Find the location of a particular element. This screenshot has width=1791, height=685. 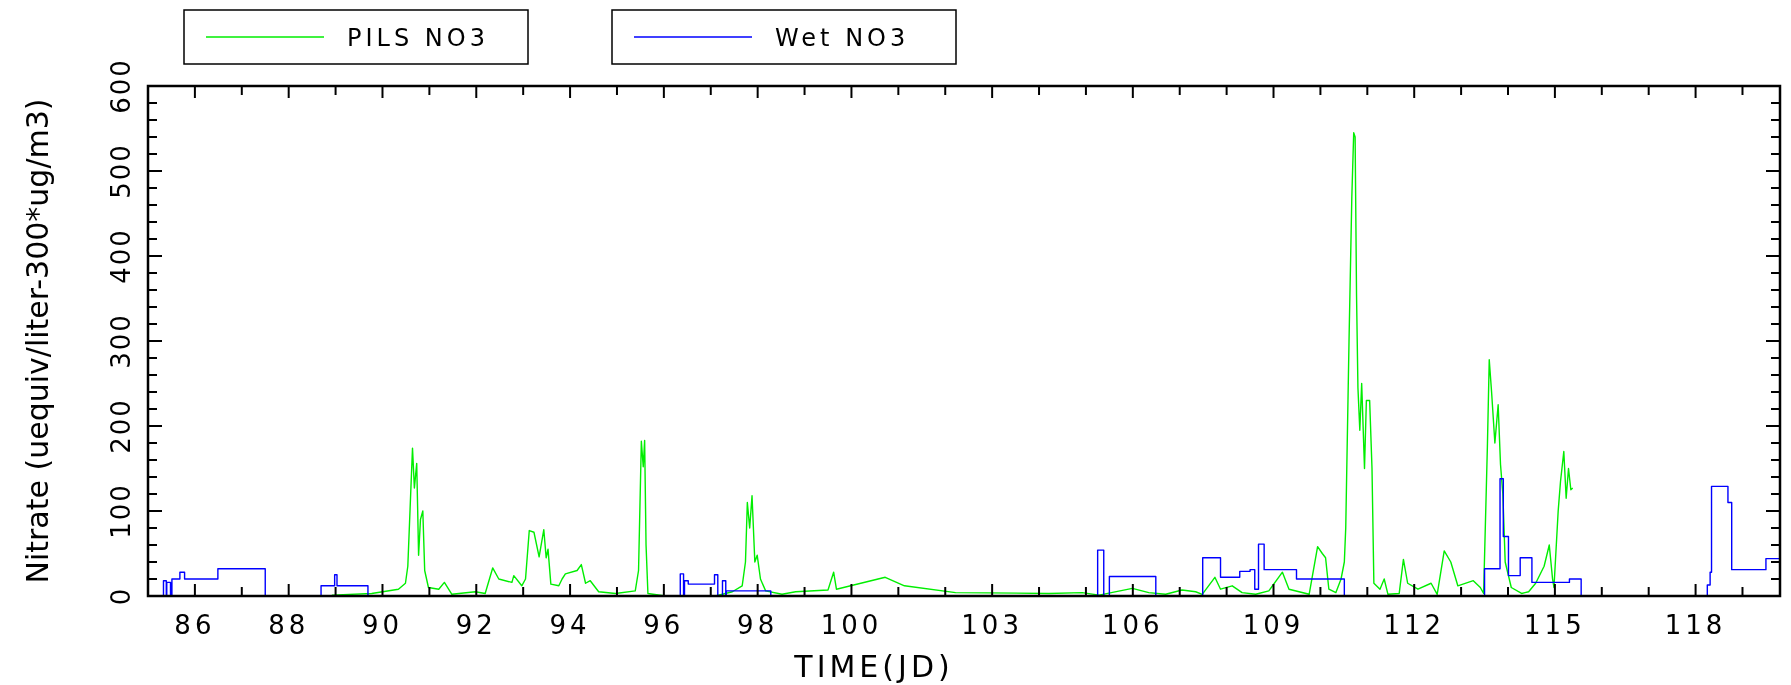

x-tick-label: 103 is located at coordinates (992, 625).